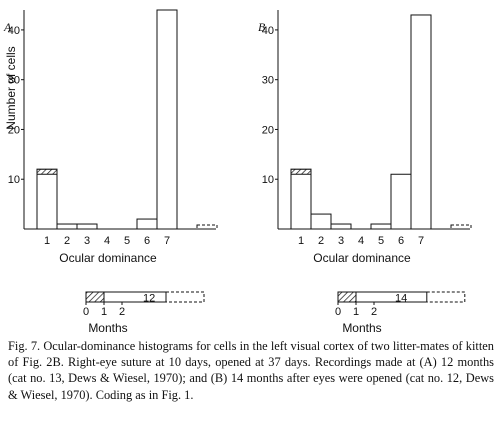 The width and height of the screenshot is (500, 423). What do you see at coordinates (268, 180) in the screenshot?
I see `panel-b-ytick-label: 10` at bounding box center [268, 180].